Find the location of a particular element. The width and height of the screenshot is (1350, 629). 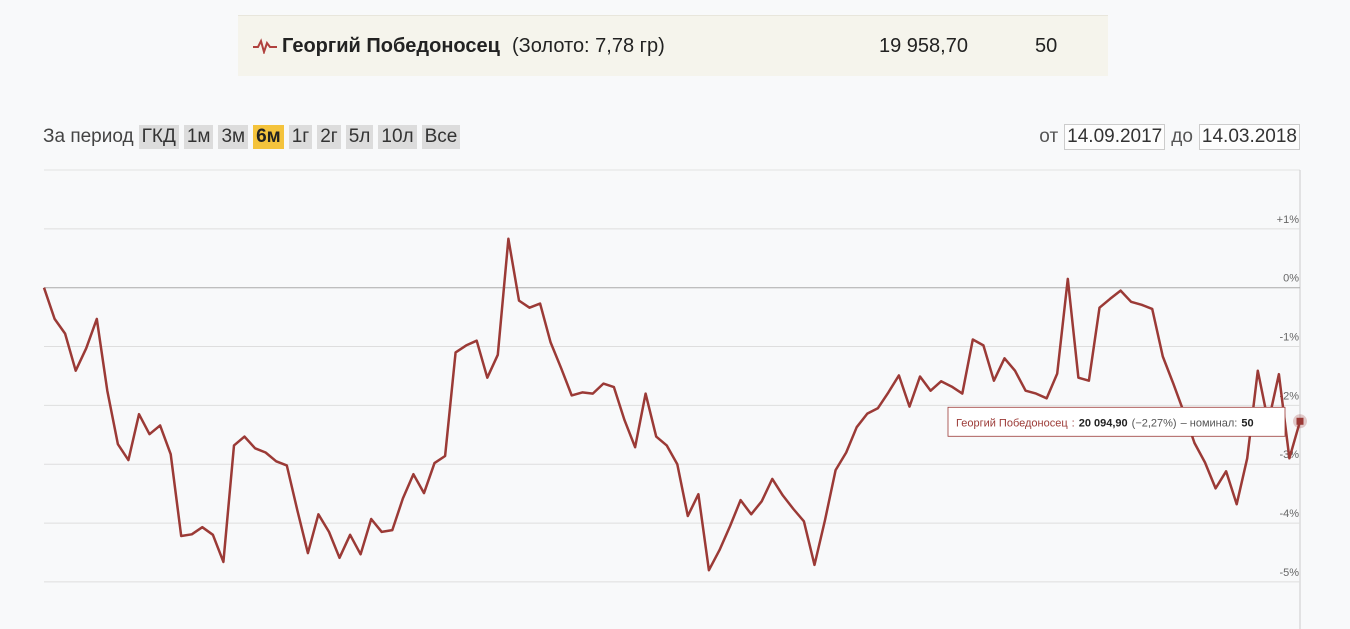

coin-nominal: 50 is located at coordinates (1046, 46).